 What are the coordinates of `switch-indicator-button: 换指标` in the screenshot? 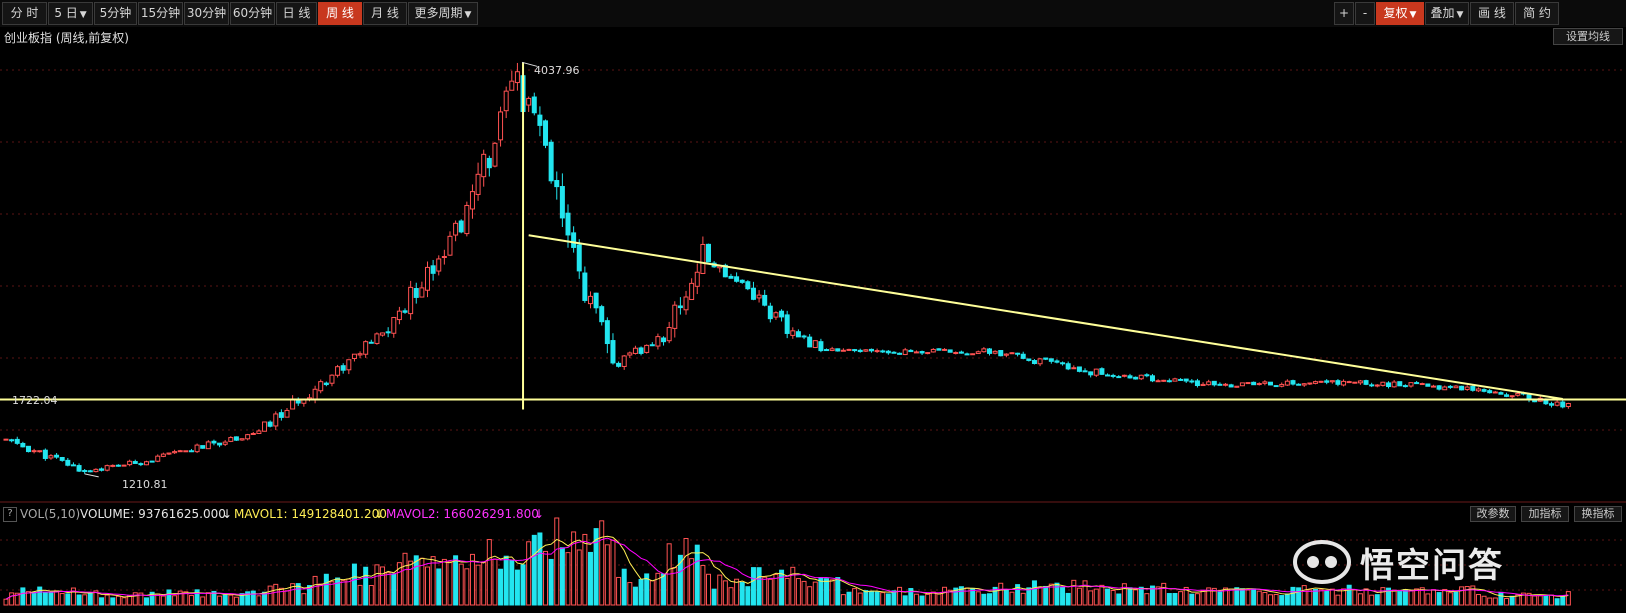 It's located at (1598, 514).